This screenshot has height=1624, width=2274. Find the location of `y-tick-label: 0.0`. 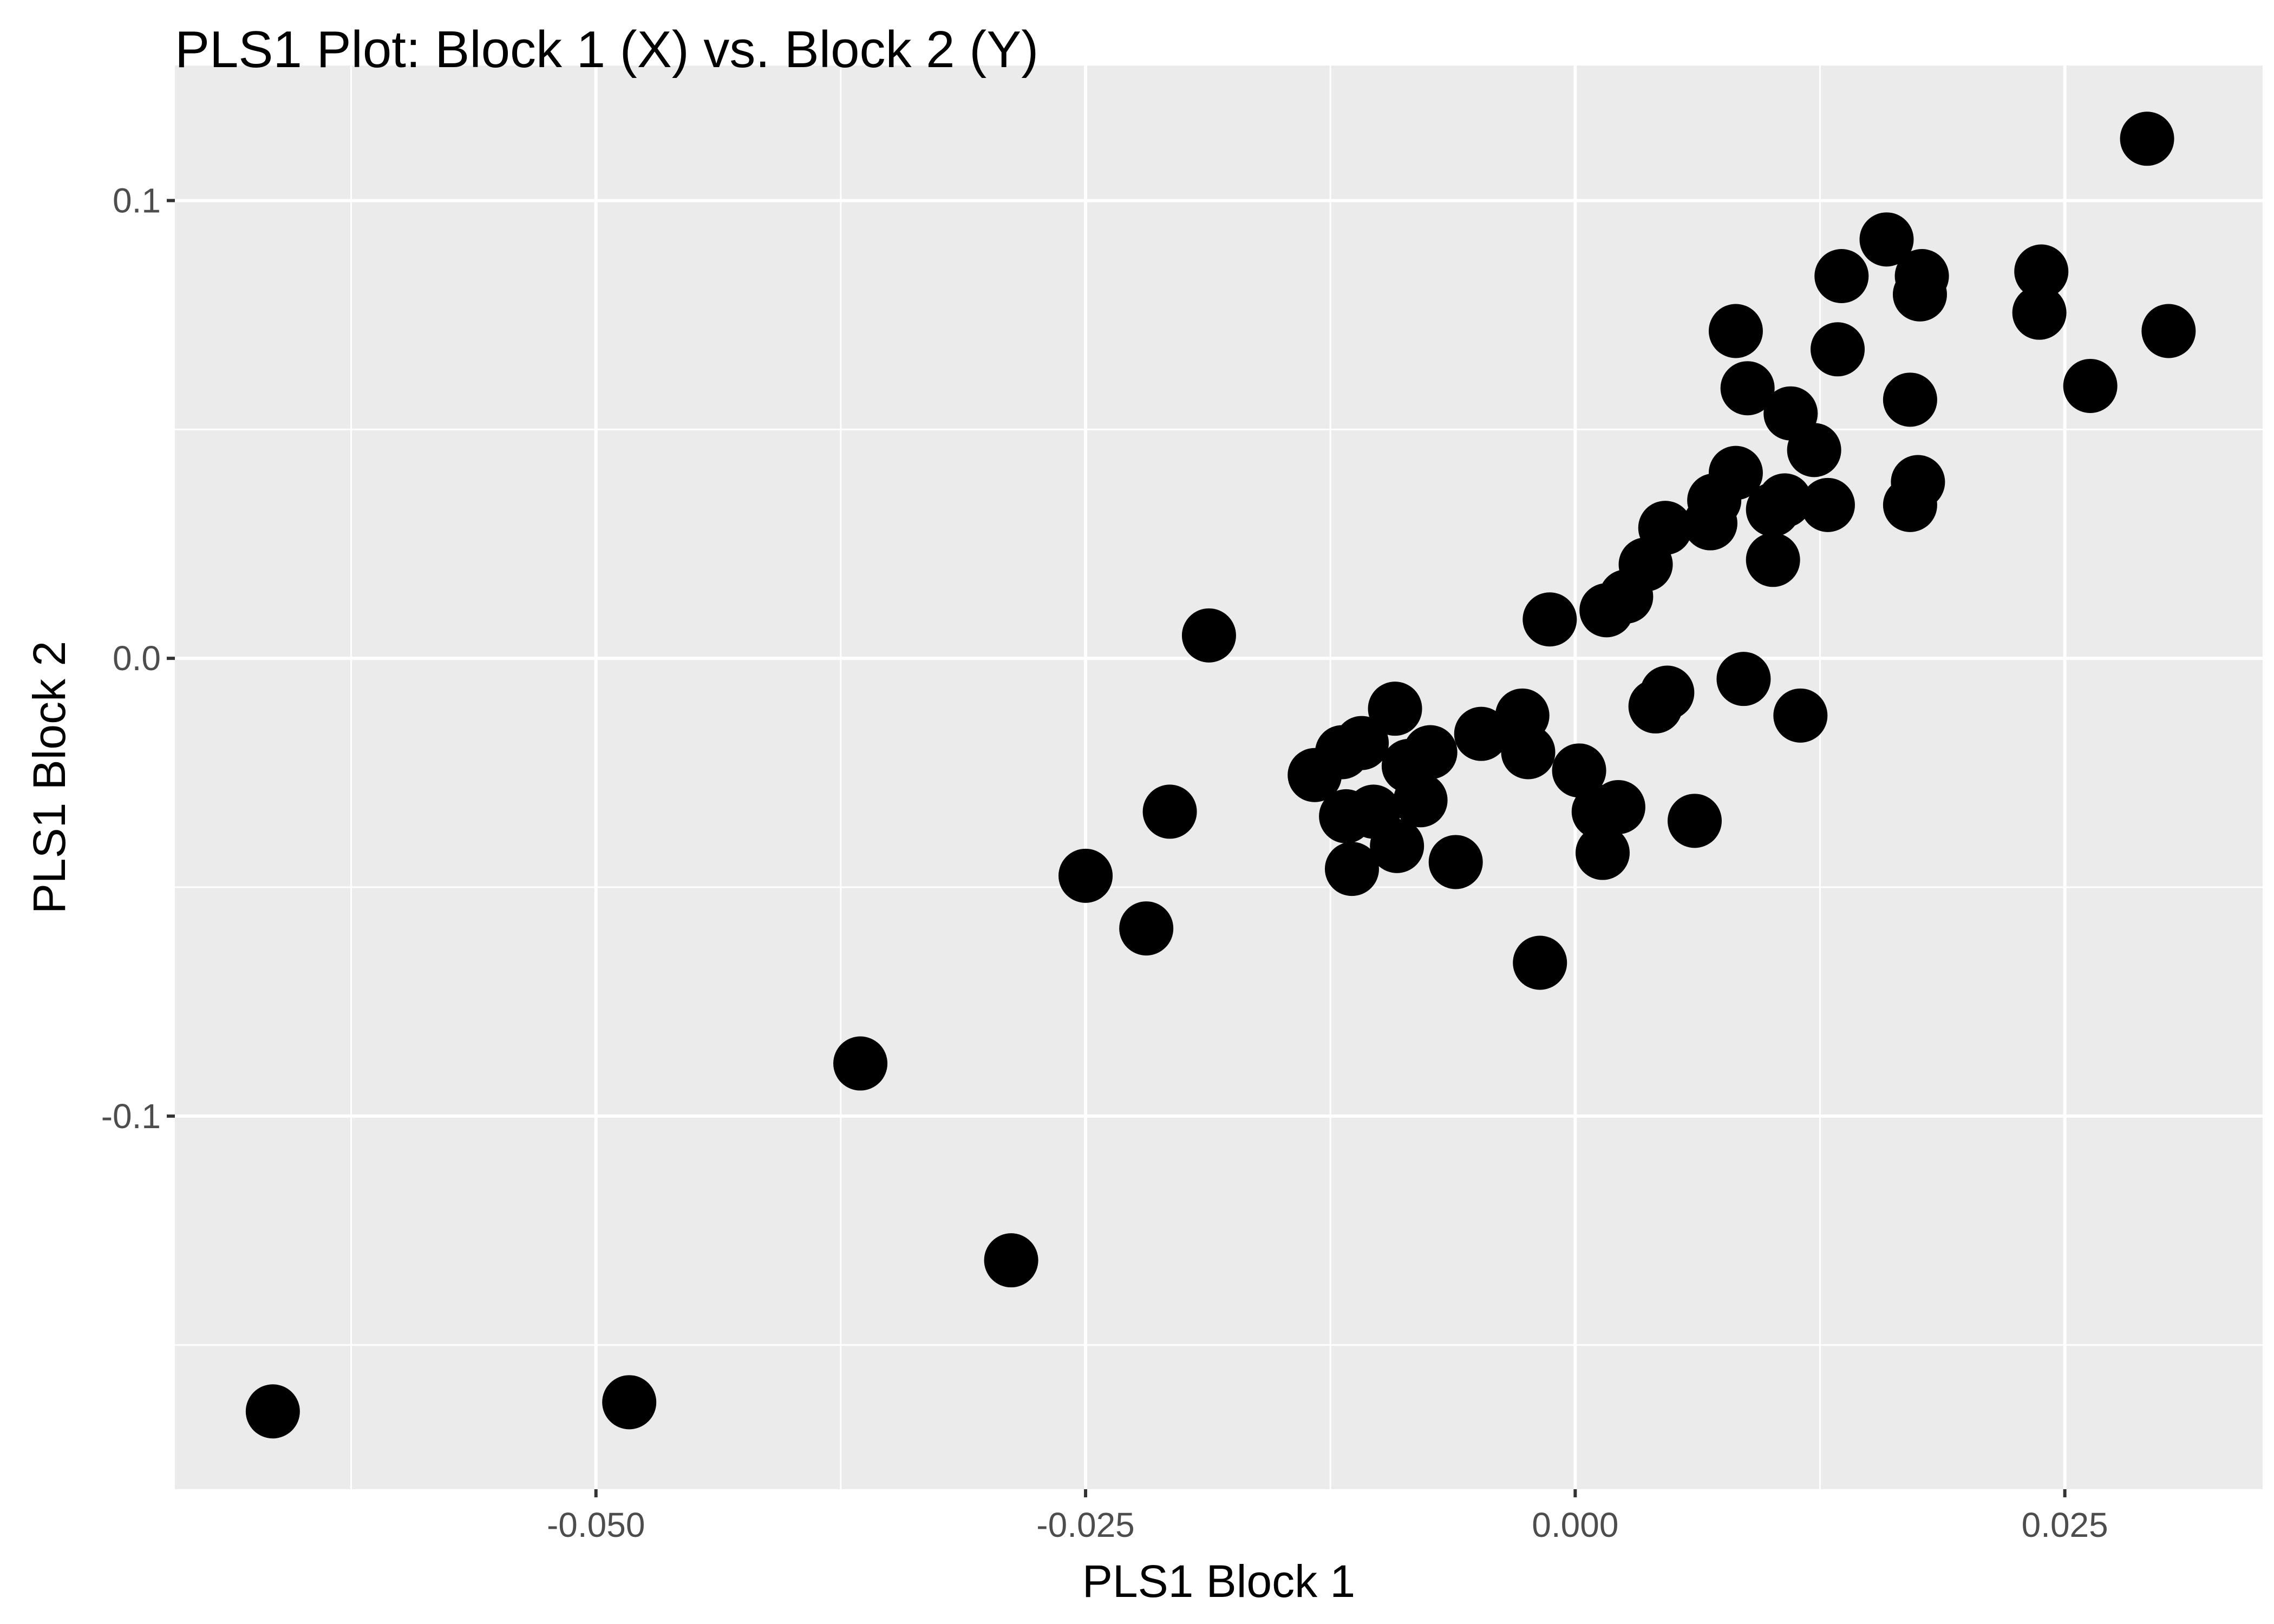

y-tick-label: 0.0 is located at coordinates (137, 658).